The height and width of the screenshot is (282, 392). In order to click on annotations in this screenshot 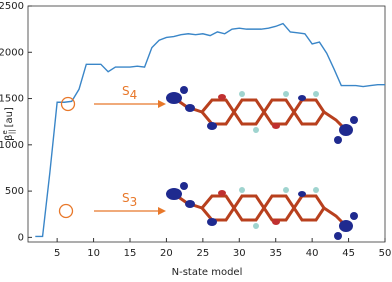, I will do `click(112, 157)`.